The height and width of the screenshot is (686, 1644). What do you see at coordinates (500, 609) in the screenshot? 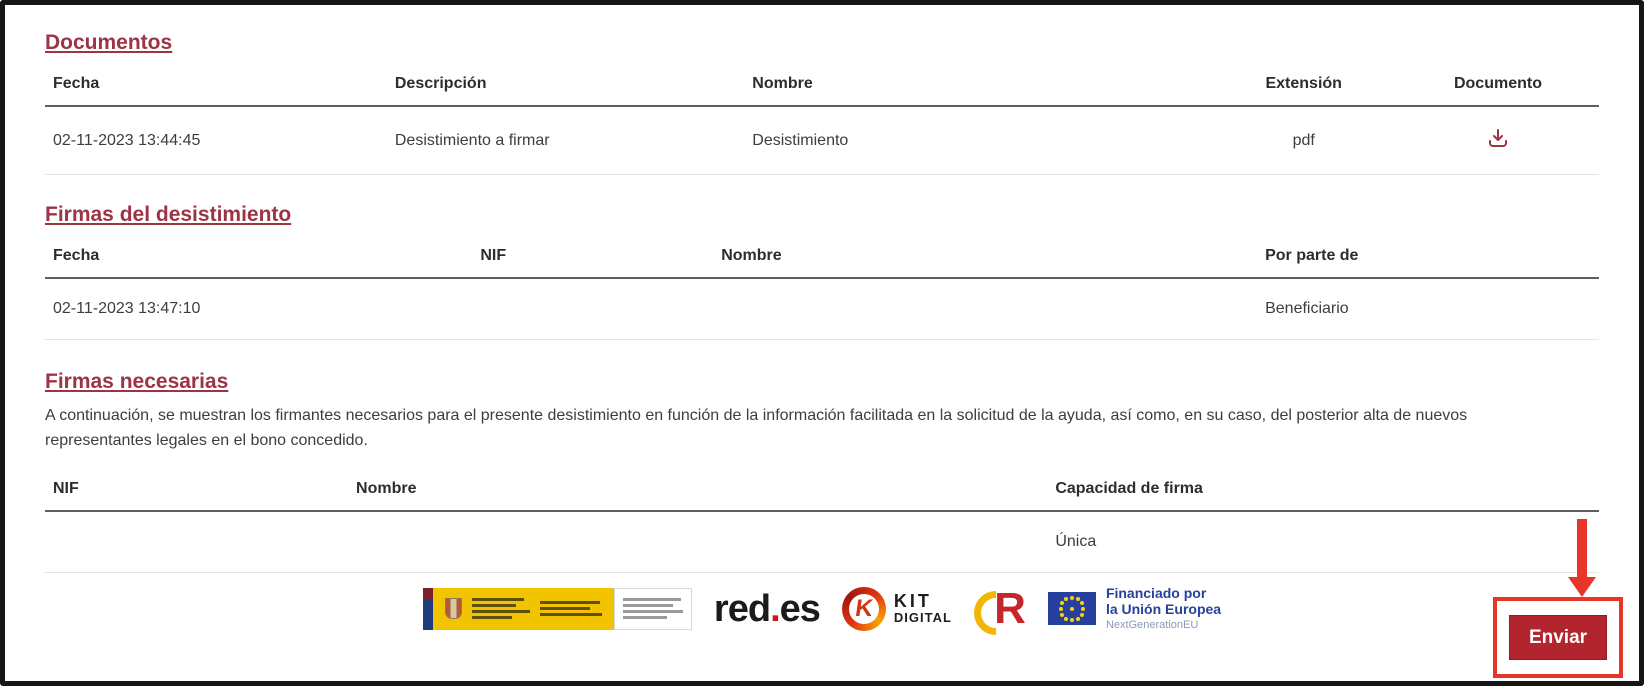
I see `gov-text-lines` at bounding box center [500, 609].